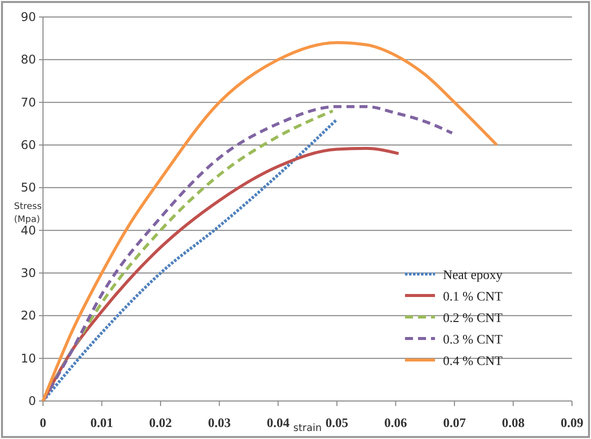  What do you see at coordinates (28, 273) in the screenshot?
I see `y-tick-label: 30` at bounding box center [28, 273].